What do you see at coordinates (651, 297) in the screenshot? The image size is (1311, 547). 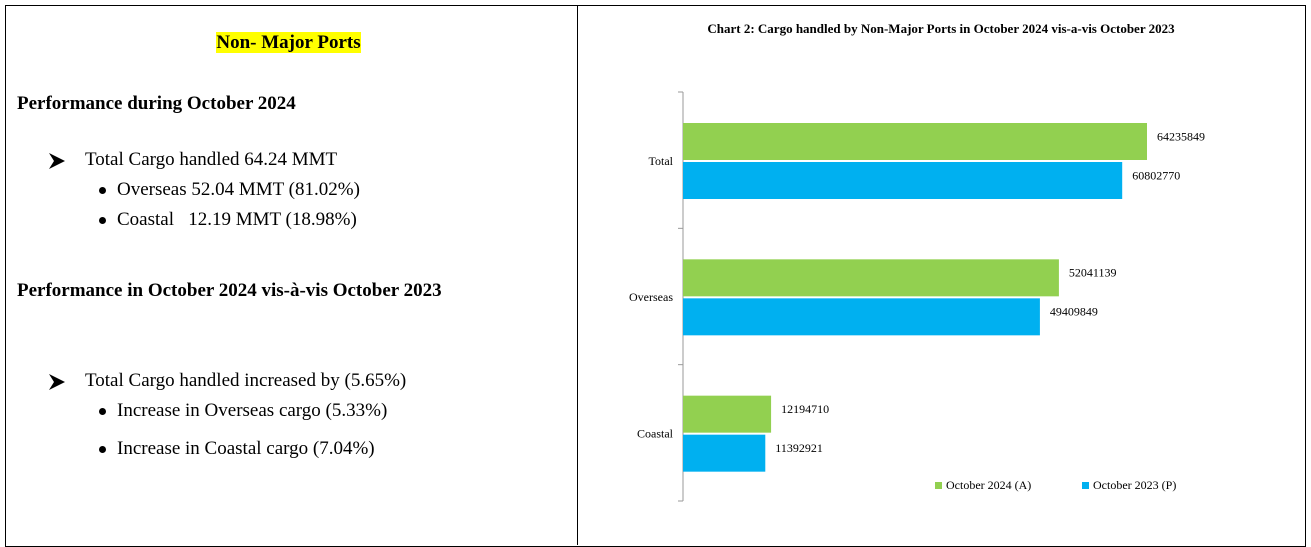 I see `y-tick-label: Overseas` at bounding box center [651, 297].